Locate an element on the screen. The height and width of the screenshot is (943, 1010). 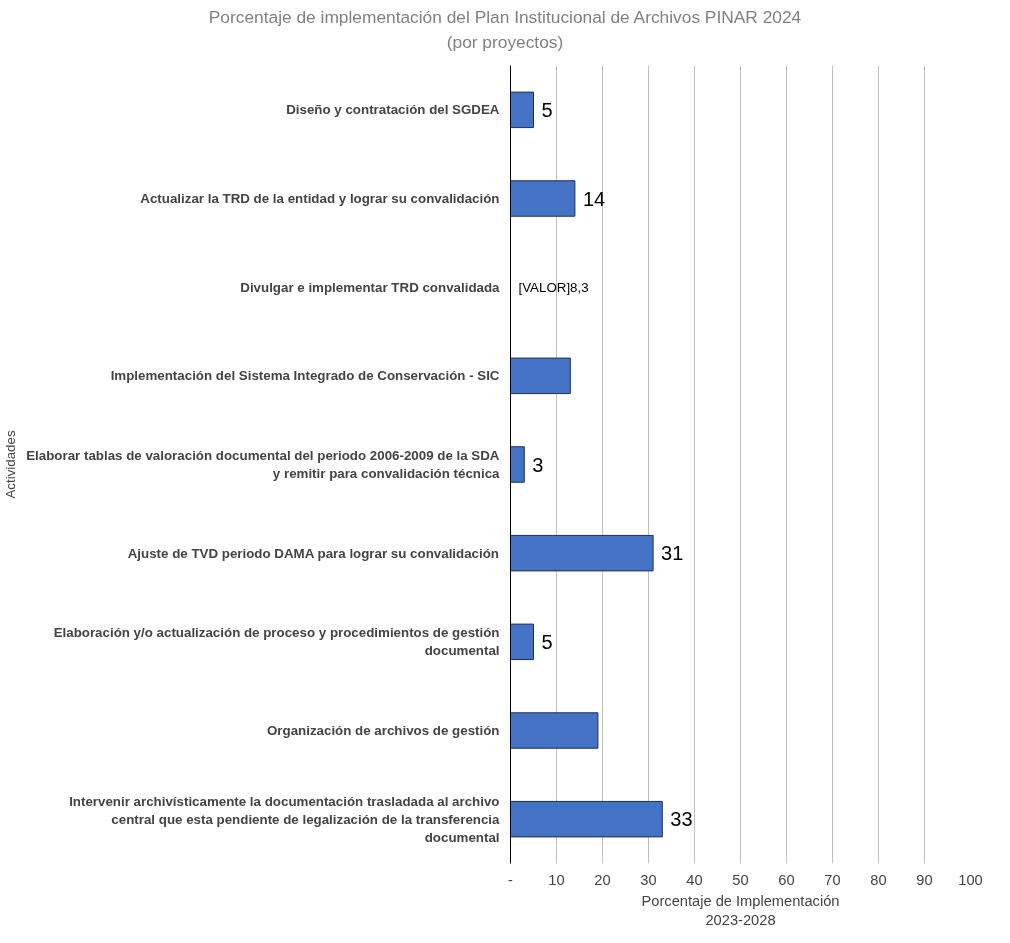
data-label: 14 is located at coordinates (594, 198).